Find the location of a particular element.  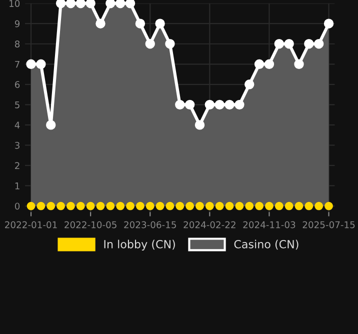

y-tick-label: 5 is located at coordinates (17, 104).